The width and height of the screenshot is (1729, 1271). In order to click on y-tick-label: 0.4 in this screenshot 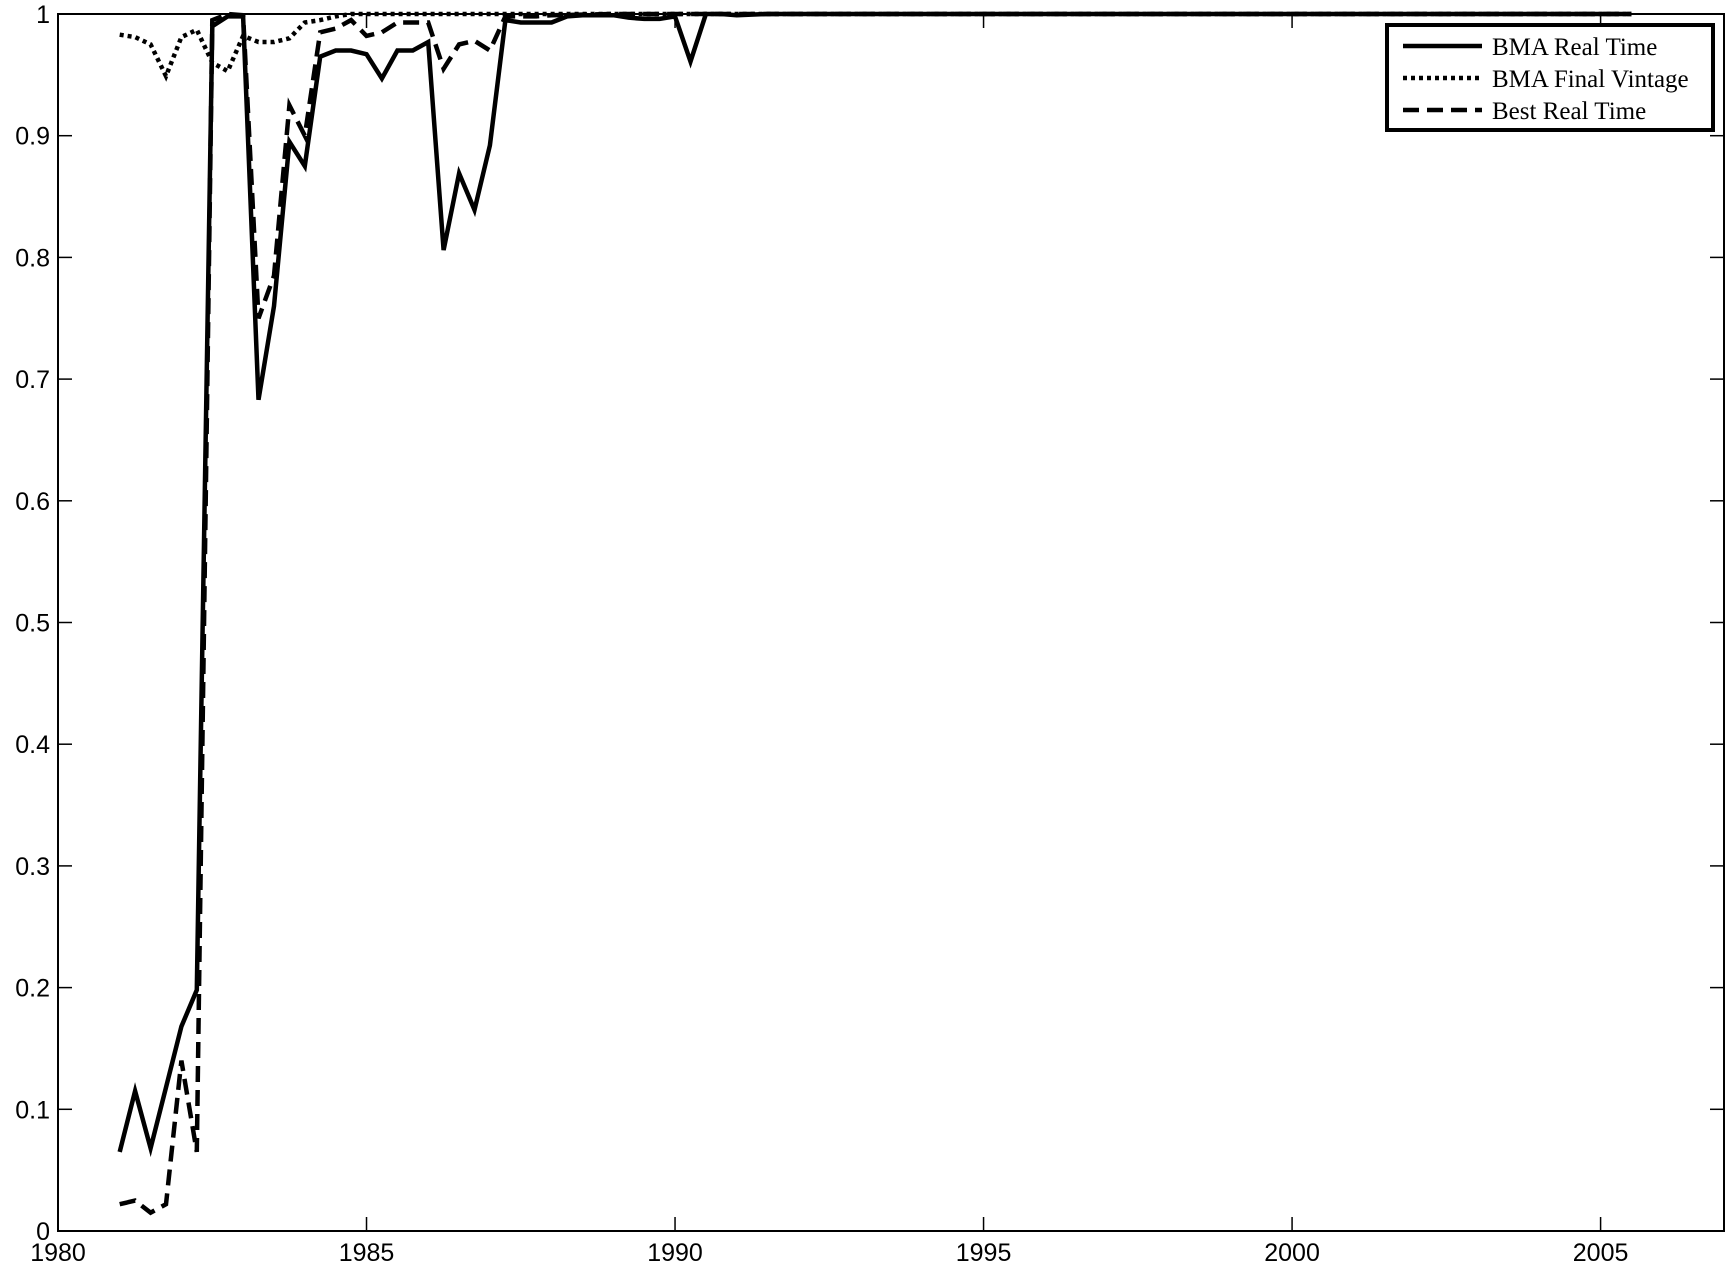, I will do `click(32, 745)`.